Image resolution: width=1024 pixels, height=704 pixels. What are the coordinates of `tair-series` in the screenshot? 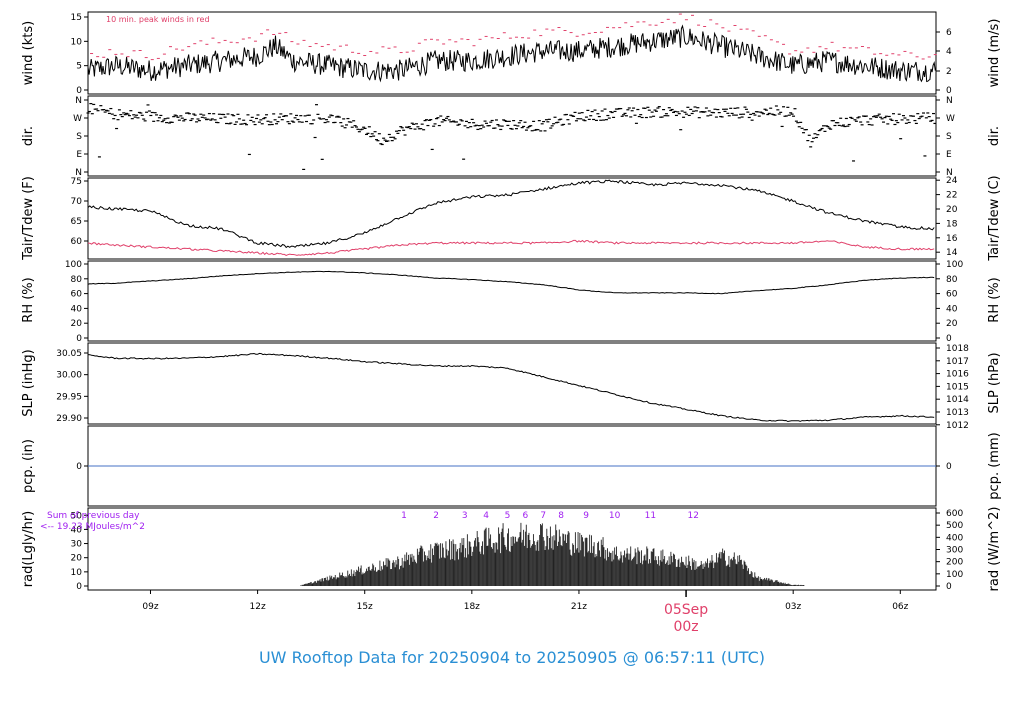 It's located at (511, 214).